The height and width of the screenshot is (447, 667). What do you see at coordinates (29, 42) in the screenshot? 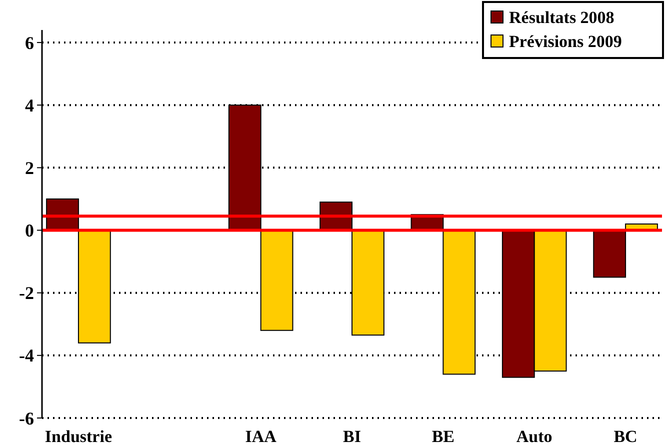
I see `y-tick-label: 6` at bounding box center [29, 42].